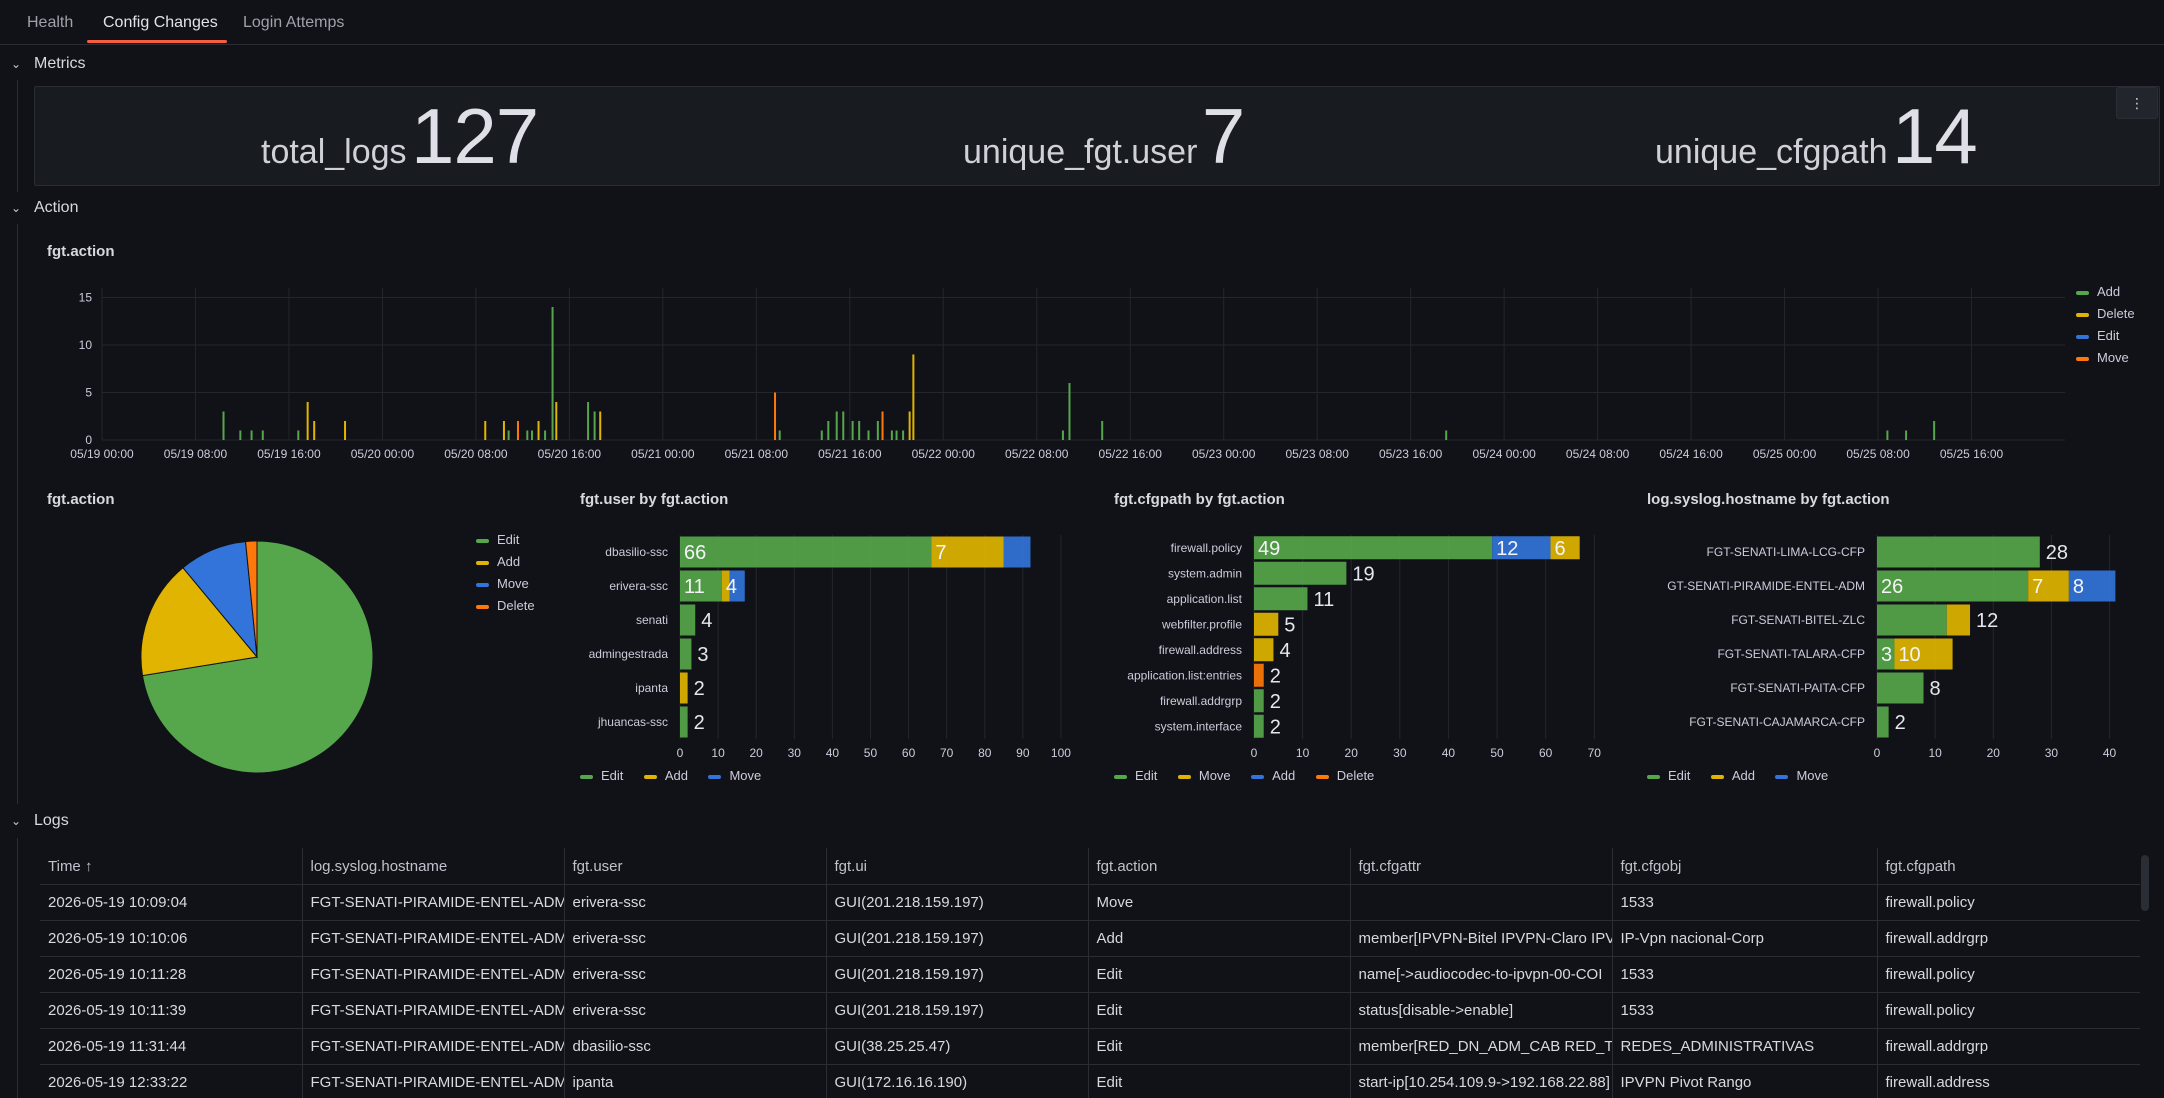 The image size is (2164, 1098). I want to click on category-label: firewall.policy, so click(1206, 548).